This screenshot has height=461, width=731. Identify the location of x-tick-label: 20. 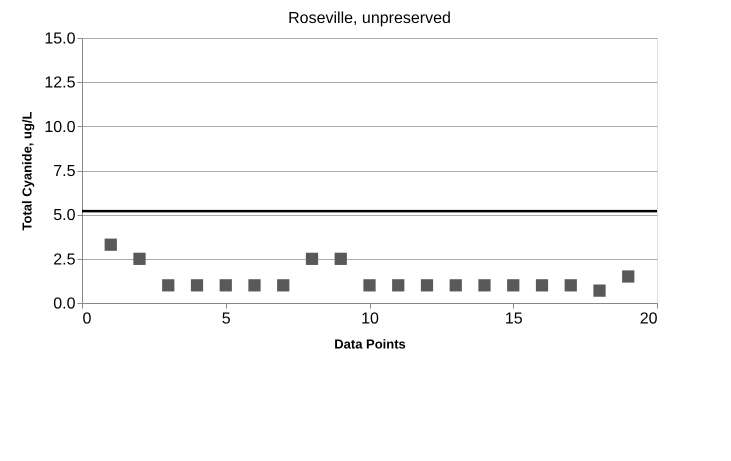
(649, 319).